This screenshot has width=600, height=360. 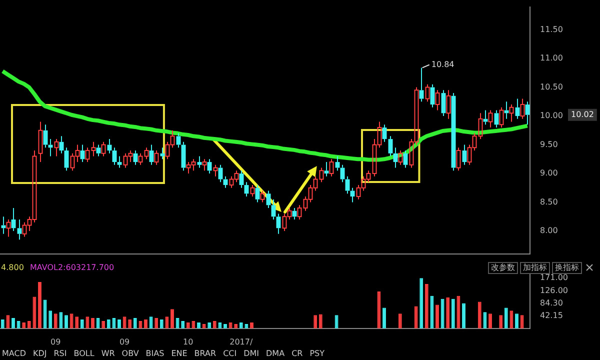 What do you see at coordinates (72, 267) in the screenshot?
I see `text: MAVOL2:603217.700` at bounding box center [72, 267].